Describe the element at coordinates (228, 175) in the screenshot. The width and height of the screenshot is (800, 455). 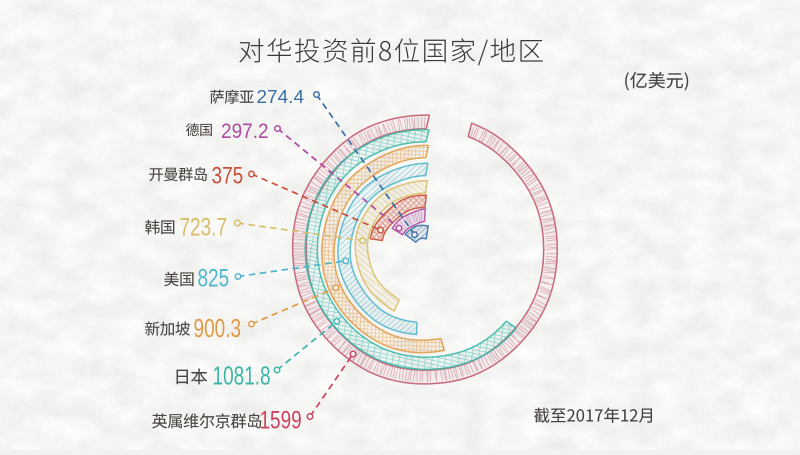
I see `svg-text: 375` at that location.